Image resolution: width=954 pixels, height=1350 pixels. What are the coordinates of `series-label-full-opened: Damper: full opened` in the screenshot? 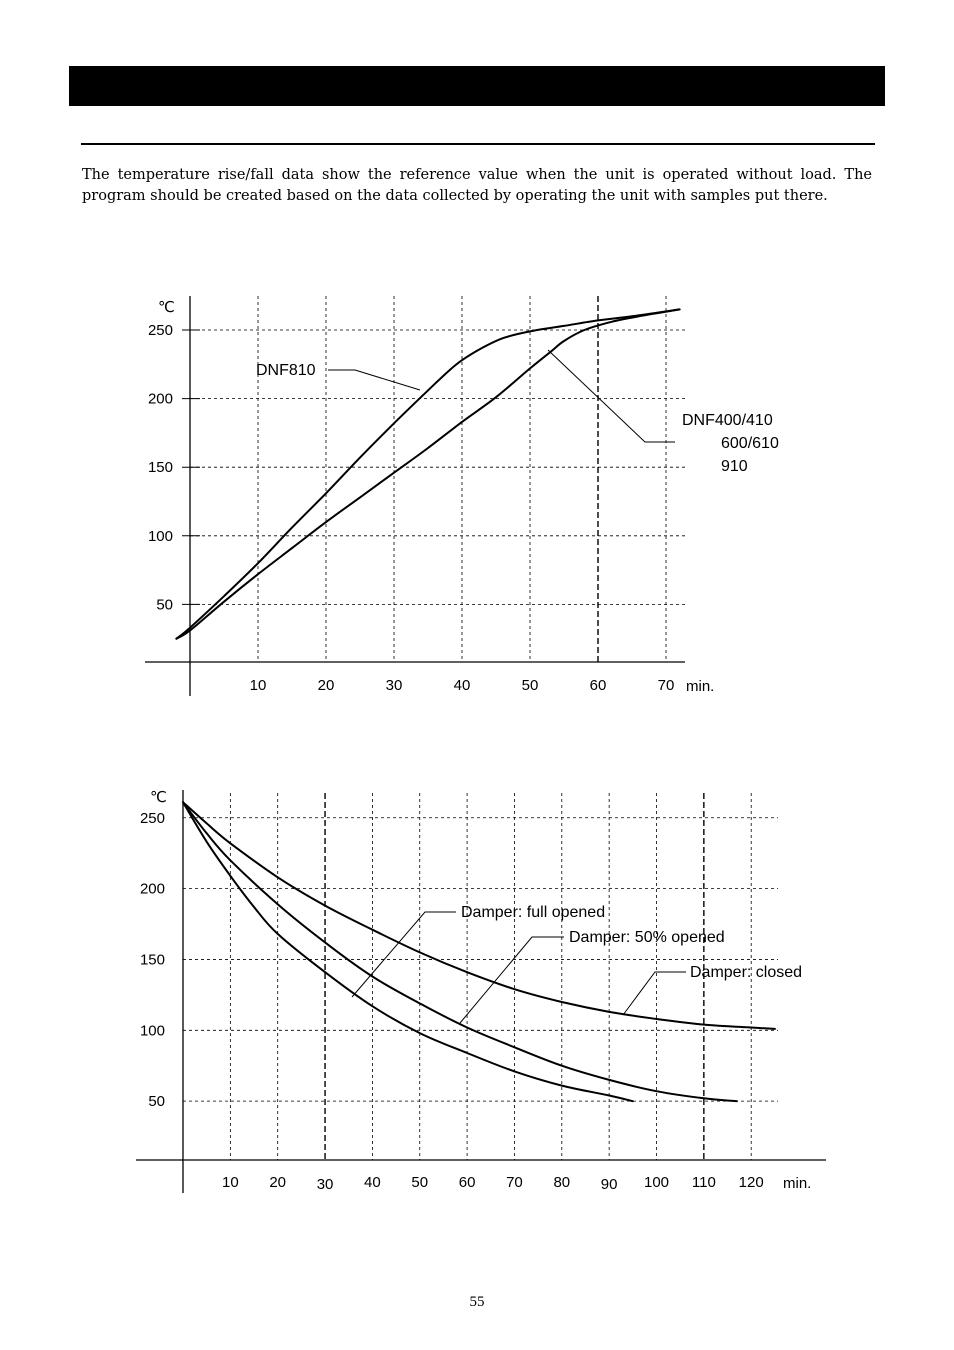 It's located at (533, 912).